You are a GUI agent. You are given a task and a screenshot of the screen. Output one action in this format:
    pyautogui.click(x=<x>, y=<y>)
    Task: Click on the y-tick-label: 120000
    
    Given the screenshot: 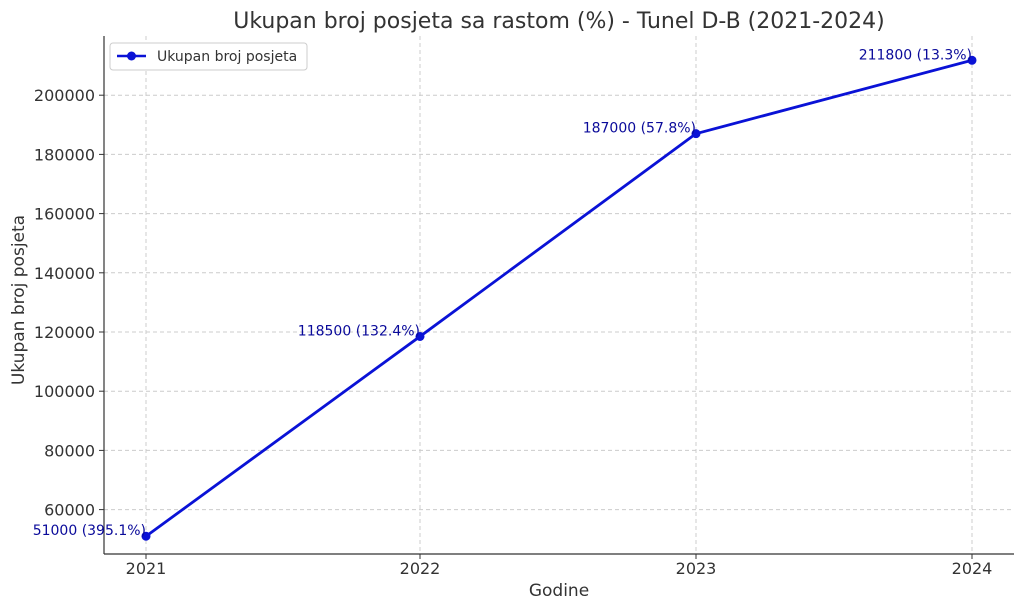 What is the action you would take?
    pyautogui.click(x=64, y=332)
    